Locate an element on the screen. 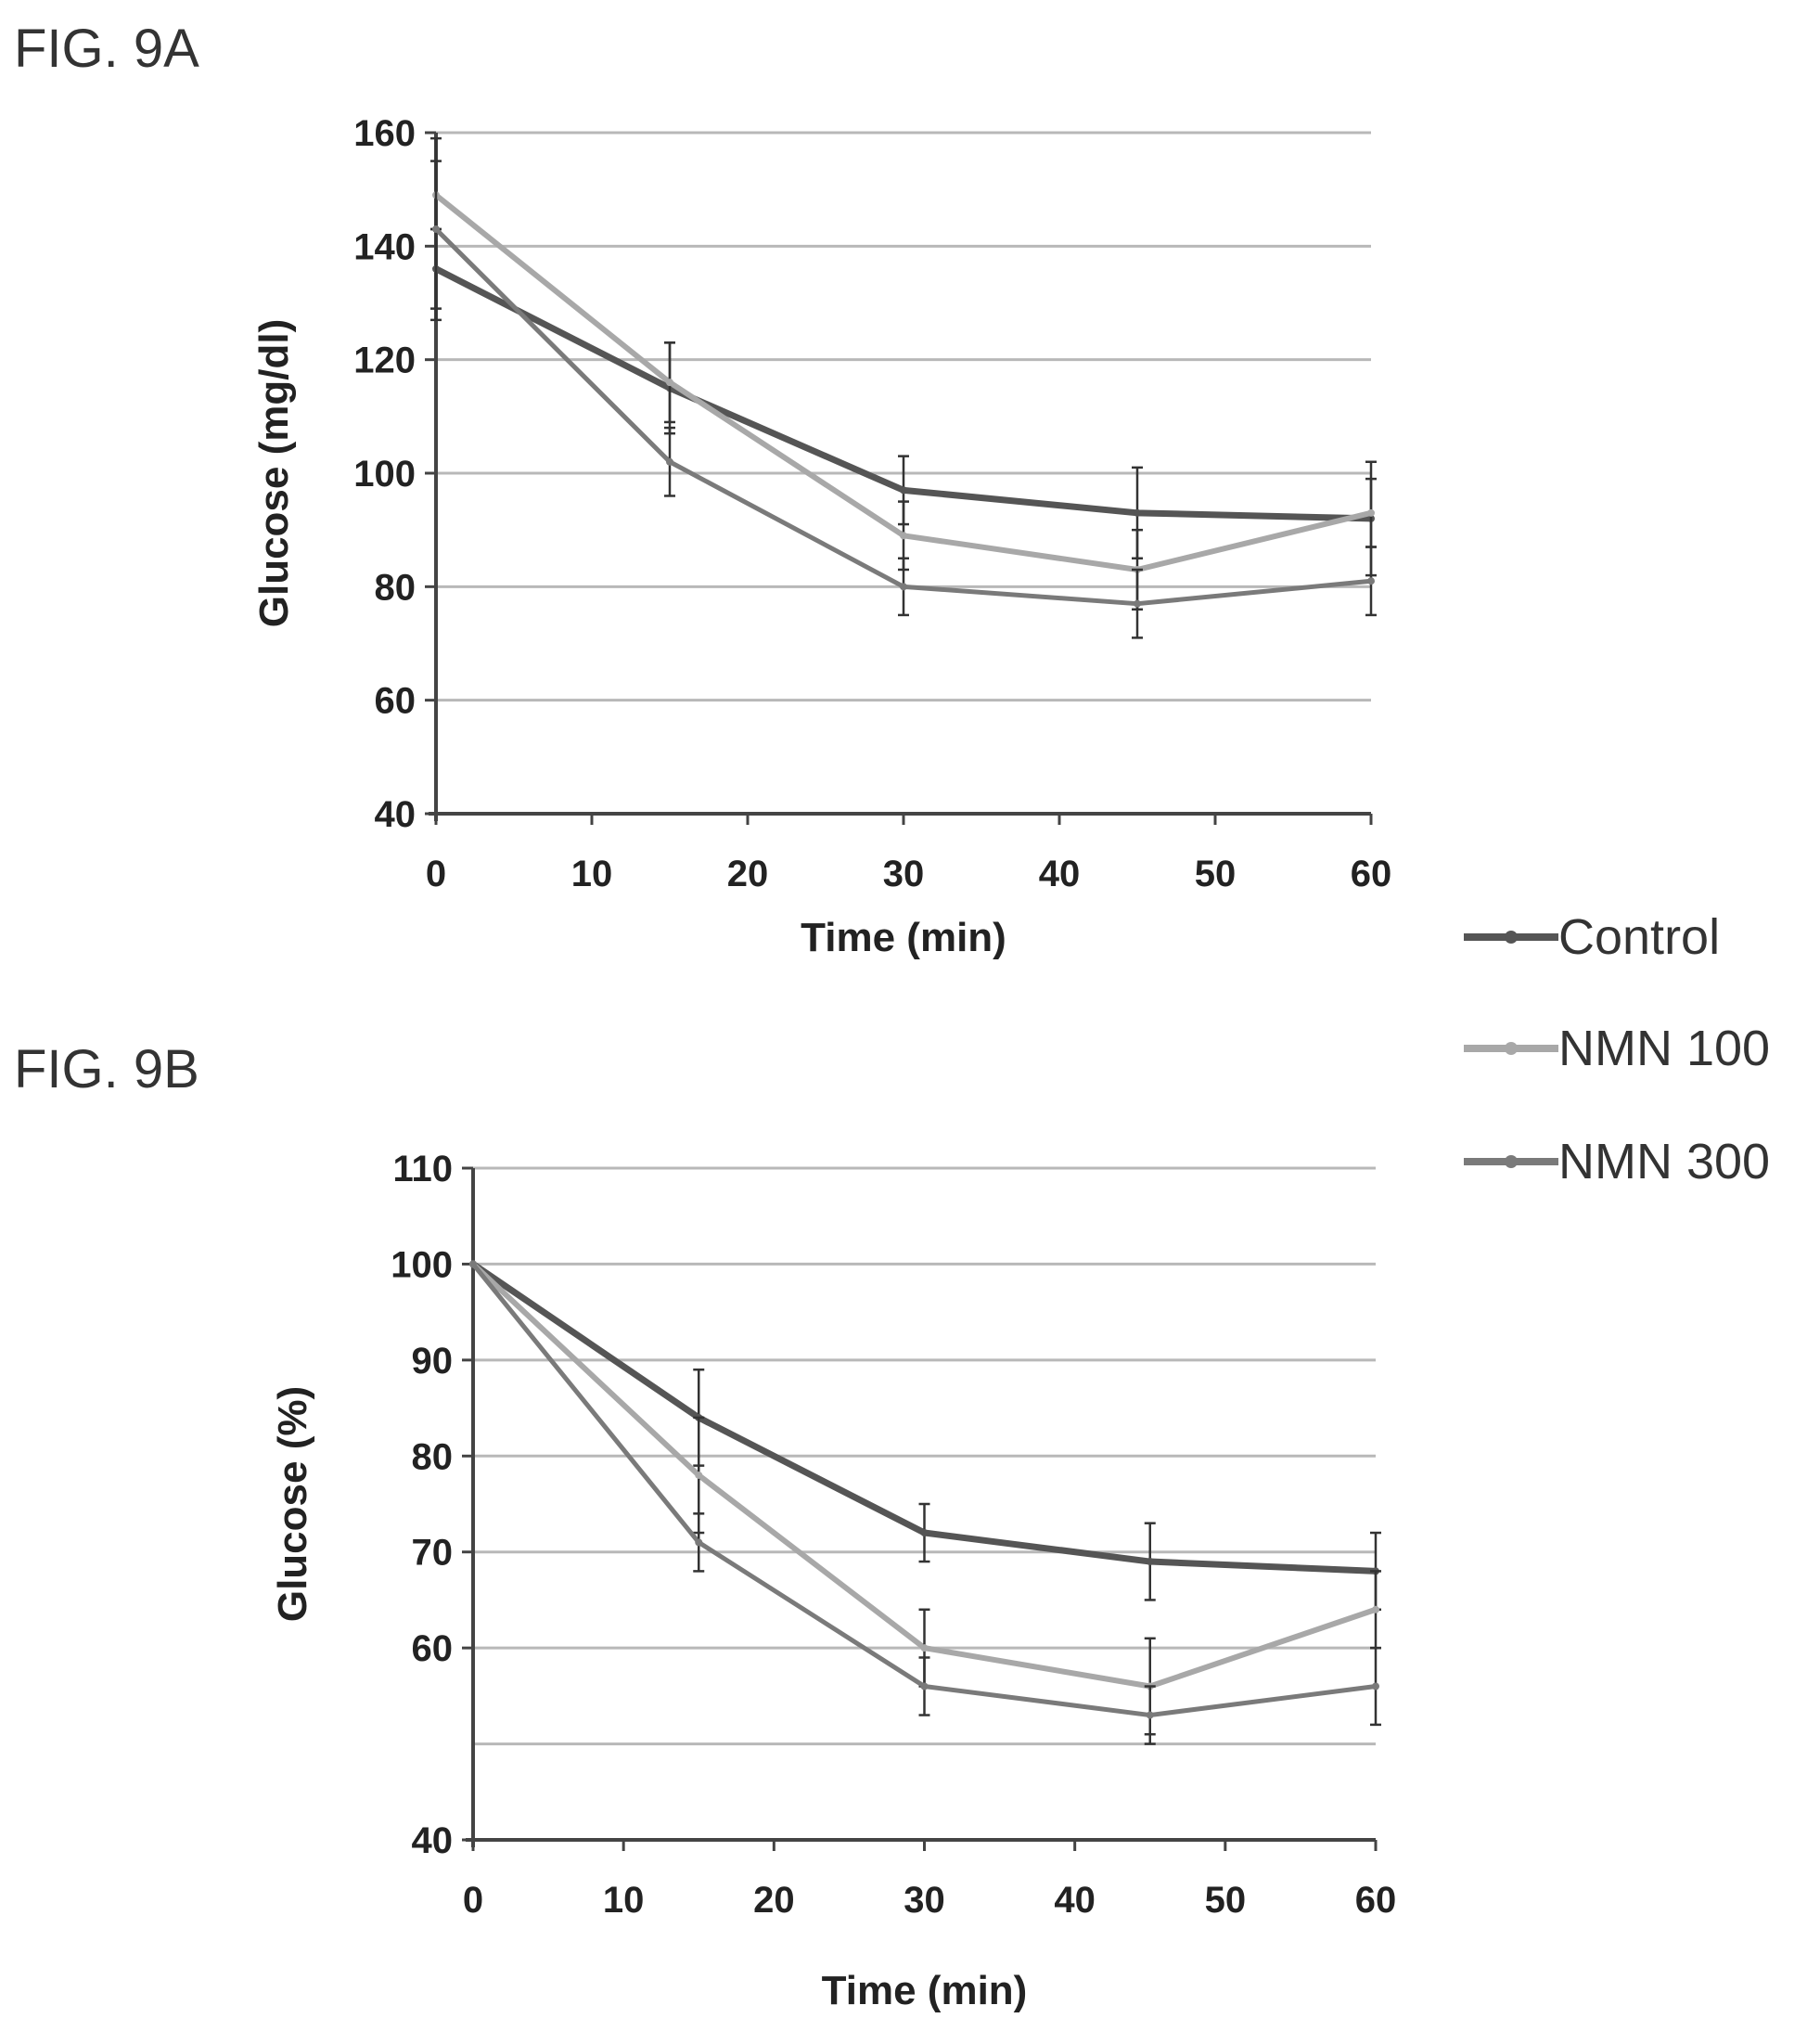  y-tick-label: 140 is located at coordinates (384, 246).